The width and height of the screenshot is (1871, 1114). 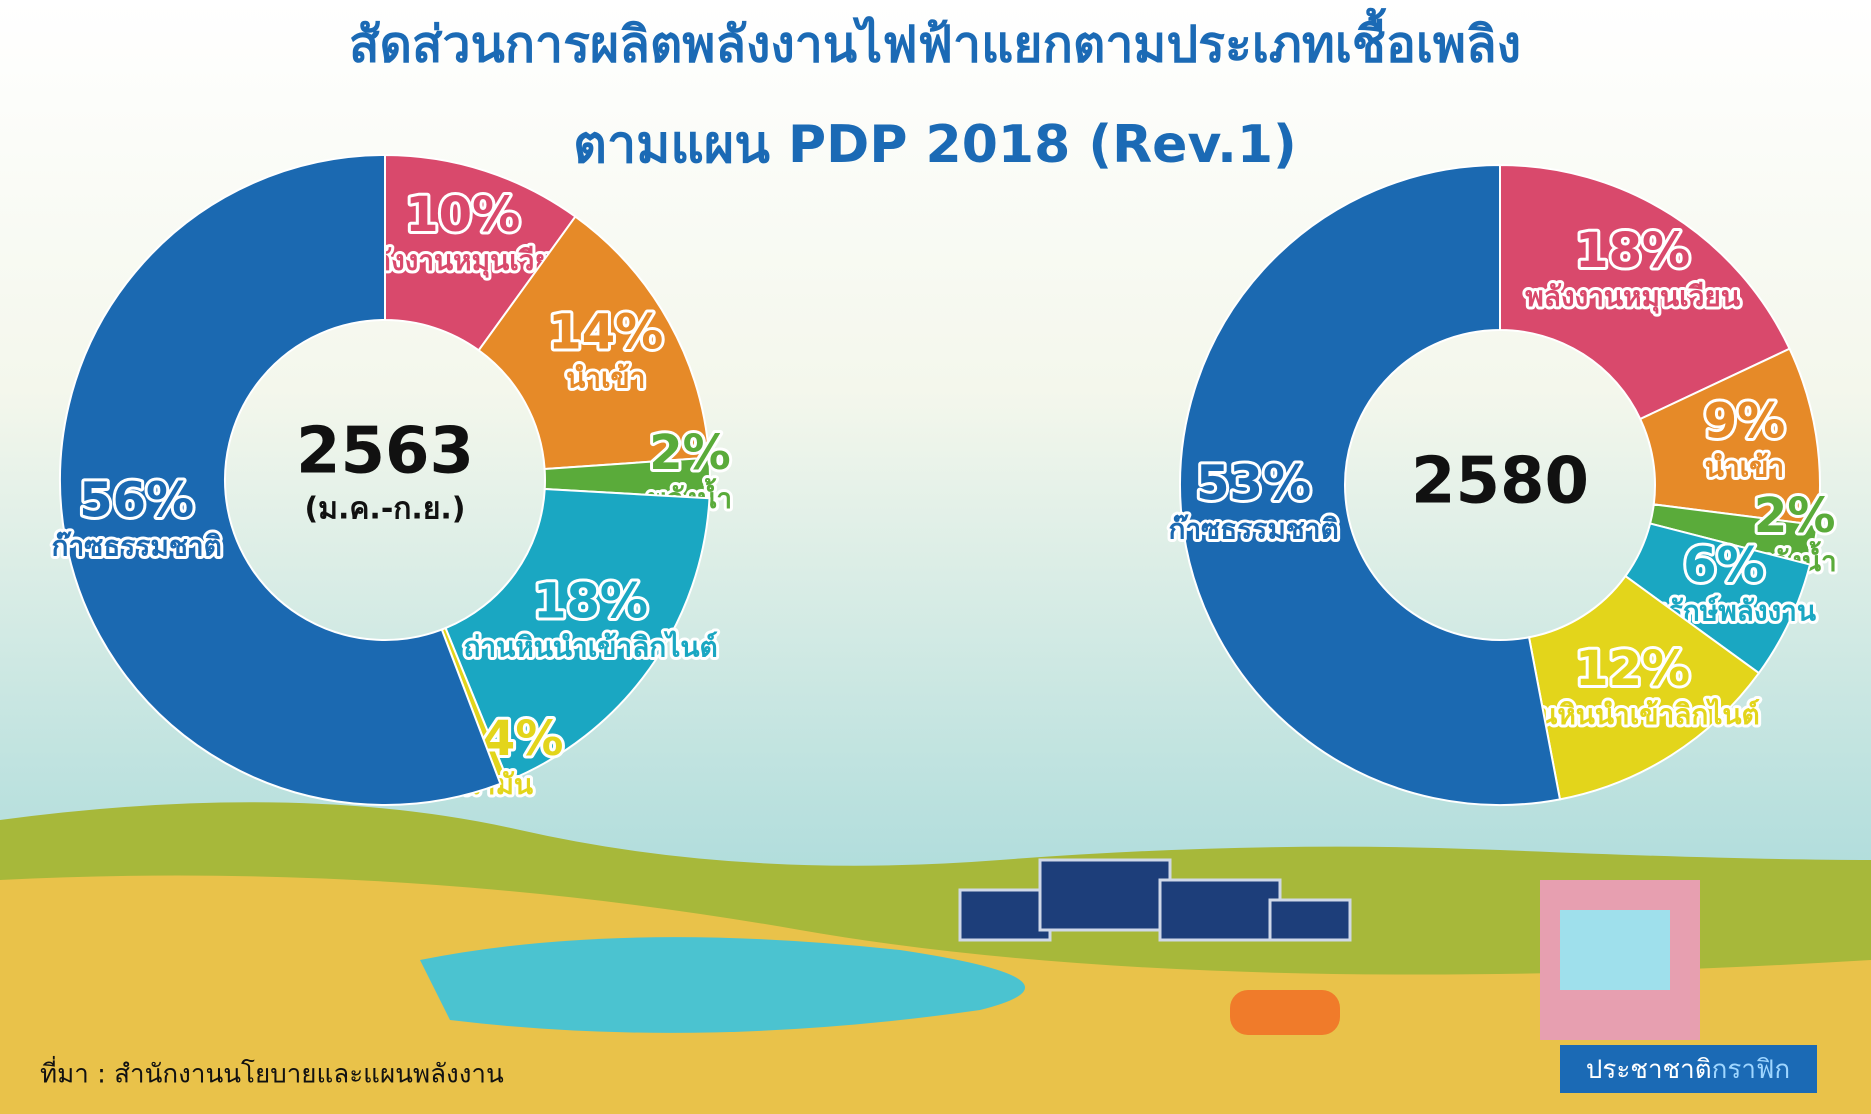 I want to click on lake, so click(x=722, y=985).